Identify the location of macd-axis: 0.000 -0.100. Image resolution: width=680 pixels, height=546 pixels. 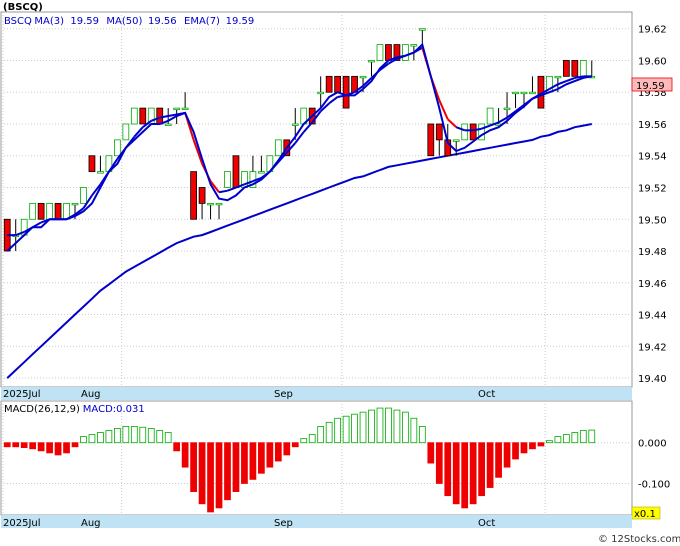
(654, 465).